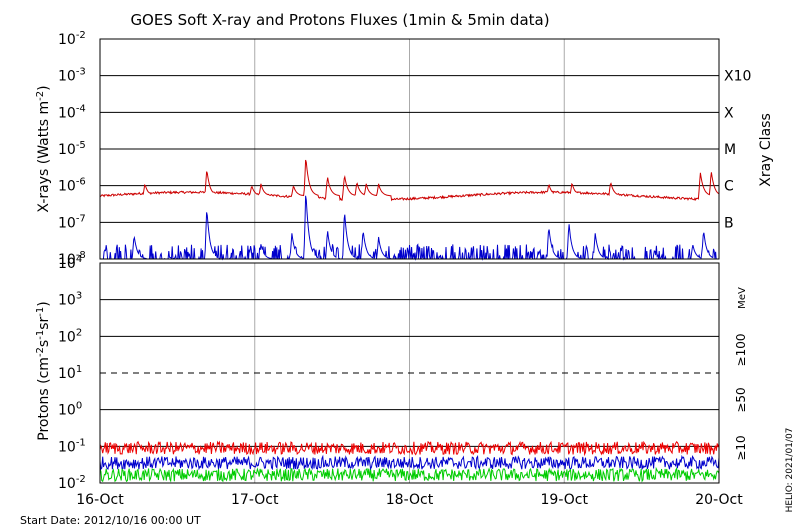 This screenshot has width=800, height=530. What do you see at coordinates (719, 500) in the screenshot?
I see `x-tick-label: 20-Oct` at bounding box center [719, 500].